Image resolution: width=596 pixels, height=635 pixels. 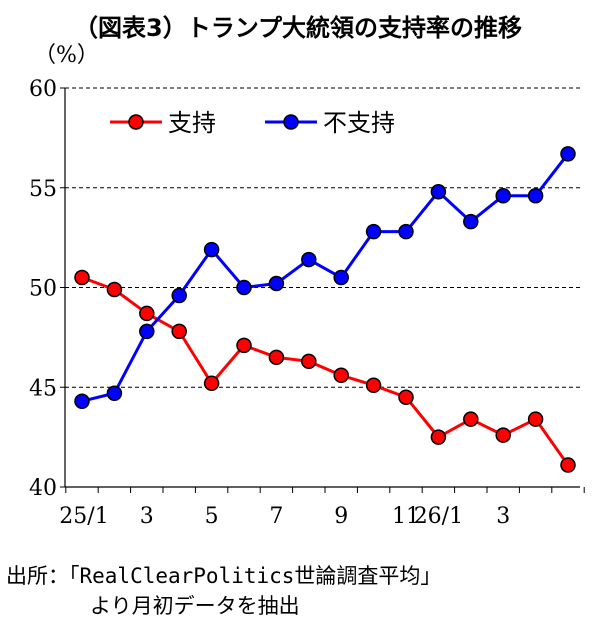 What do you see at coordinates (224, 576) in the screenshot?
I see `source-note-line-1: 出所：「RealClearPolitics世論調査平均」` at bounding box center [224, 576].